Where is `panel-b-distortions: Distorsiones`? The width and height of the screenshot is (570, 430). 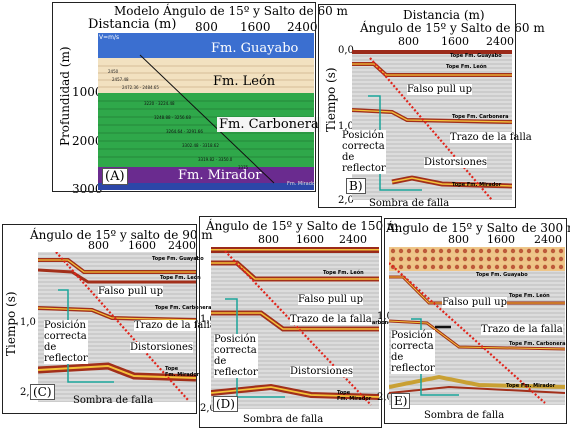
panel-b-distortions: Distorsiones is located at coordinates (456, 162).